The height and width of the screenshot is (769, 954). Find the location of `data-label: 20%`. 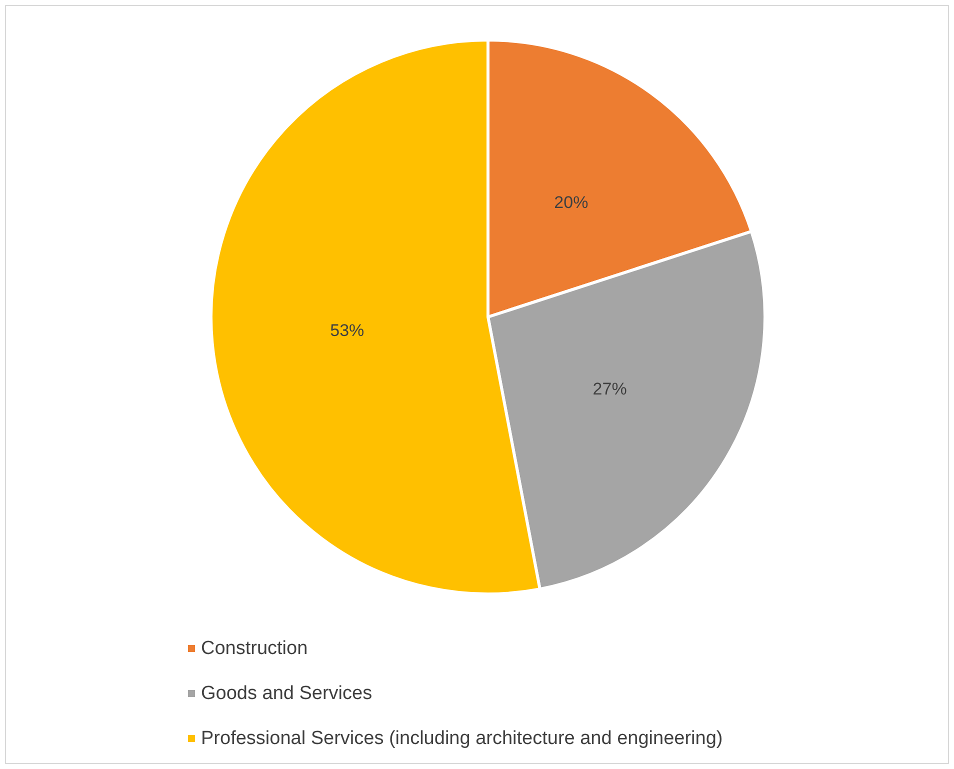

data-label: 20% is located at coordinates (571, 202).